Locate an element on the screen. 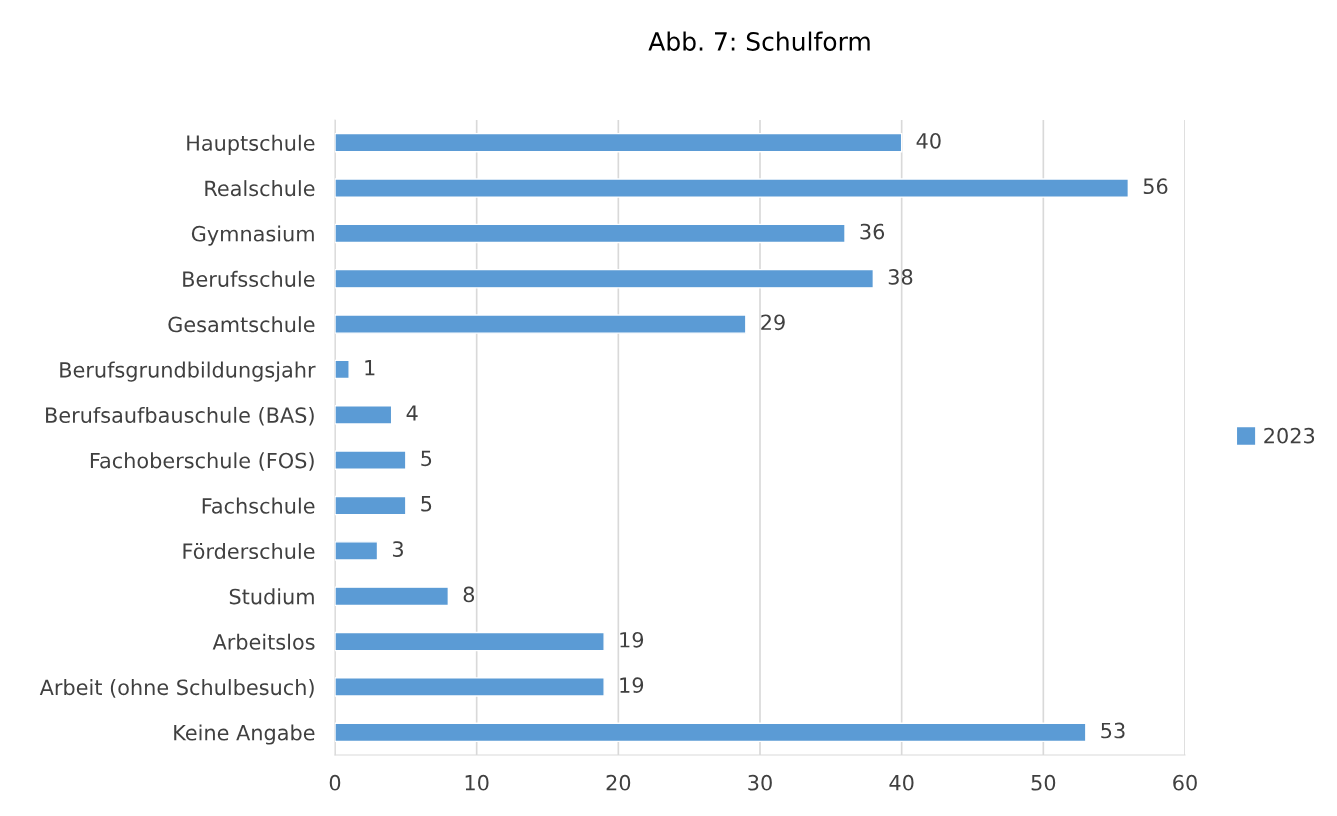 The height and width of the screenshot is (816, 1337). data-label: 40 is located at coordinates (928, 140).